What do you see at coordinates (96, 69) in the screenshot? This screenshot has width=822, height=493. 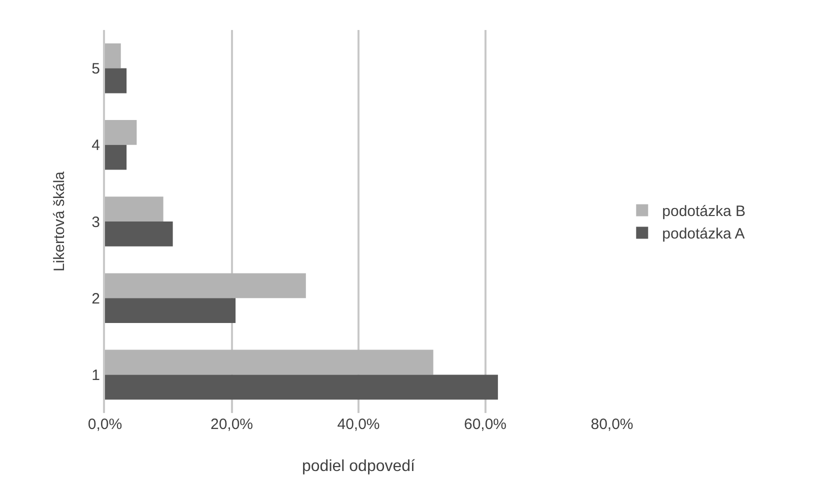 I see `y-tick-label: 5` at bounding box center [96, 69].